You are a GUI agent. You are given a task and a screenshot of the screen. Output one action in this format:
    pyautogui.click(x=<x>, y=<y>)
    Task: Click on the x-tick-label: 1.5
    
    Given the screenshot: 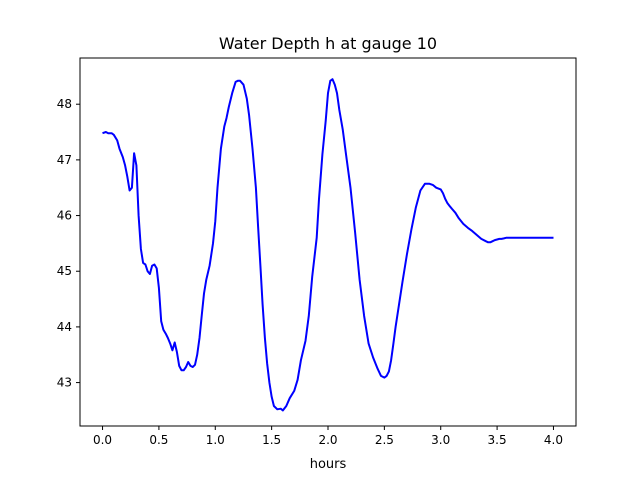 What is the action you would take?
    pyautogui.click(x=271, y=440)
    